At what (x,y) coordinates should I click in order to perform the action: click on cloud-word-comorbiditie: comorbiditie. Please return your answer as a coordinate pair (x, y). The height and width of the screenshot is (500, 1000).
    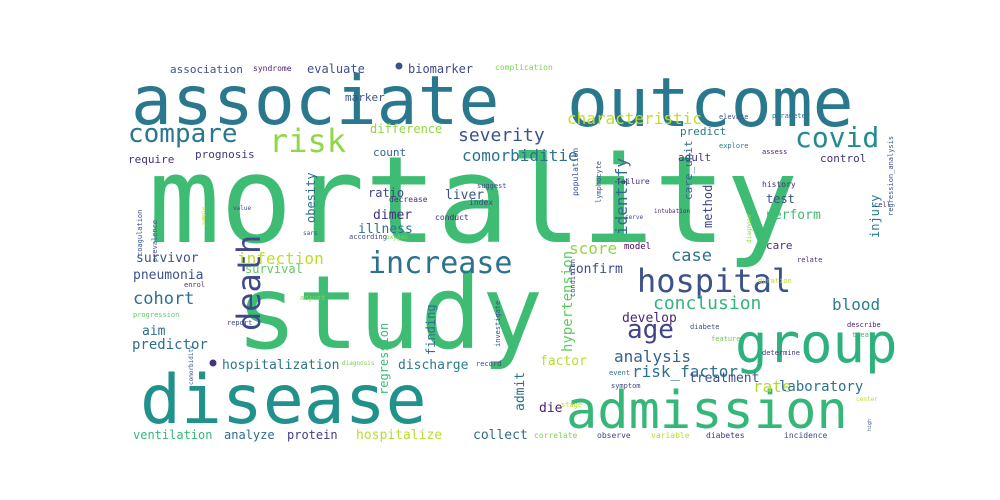
    Looking at the image, I should click on (520, 155).